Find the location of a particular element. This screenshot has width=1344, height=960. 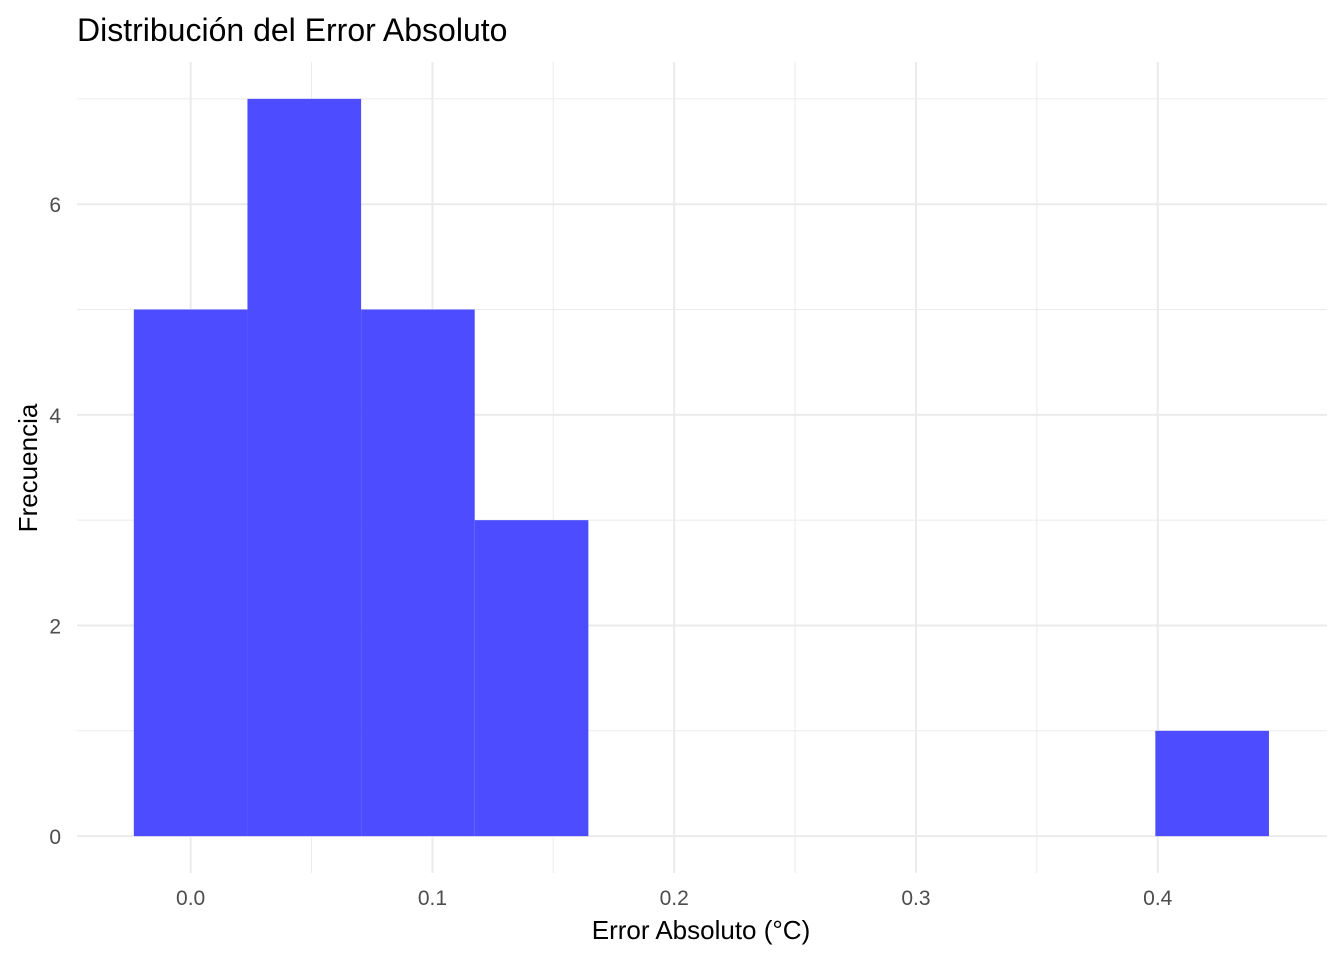

y-axis-tick-labels: 0 2 4 6 is located at coordinates (55, 521).